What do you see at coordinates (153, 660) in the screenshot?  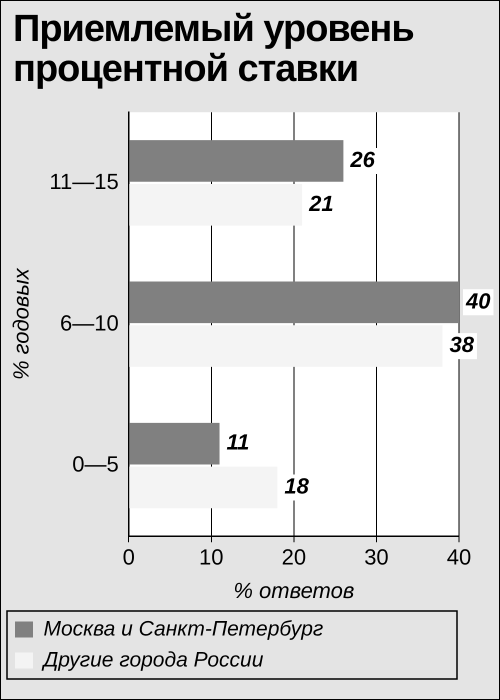 I see `legend-label: Другие города России` at bounding box center [153, 660].